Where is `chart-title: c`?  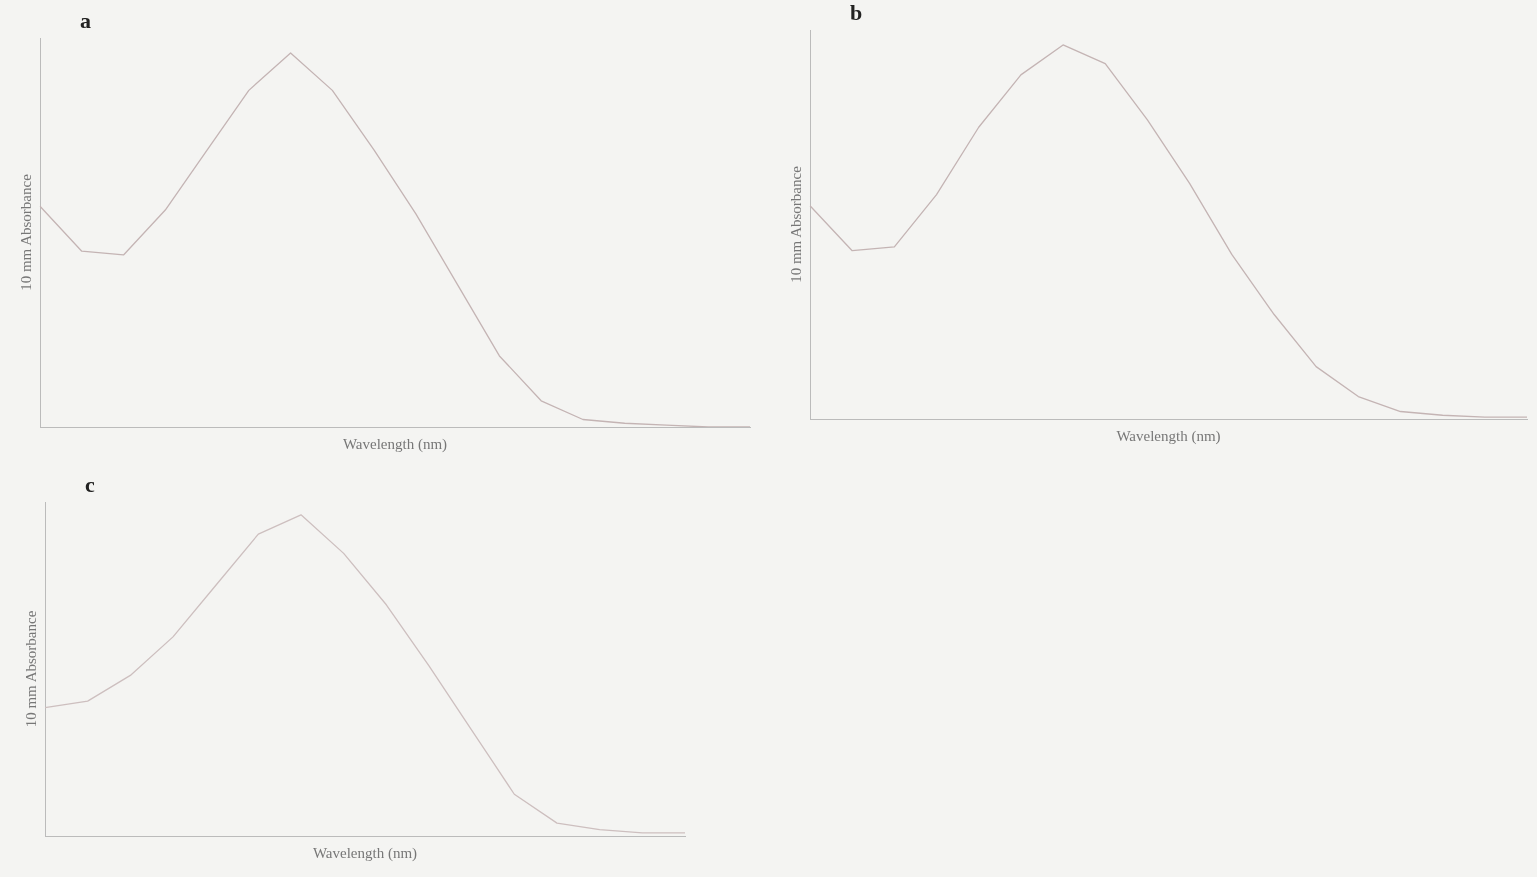
chart-title: c is located at coordinates (90, 485).